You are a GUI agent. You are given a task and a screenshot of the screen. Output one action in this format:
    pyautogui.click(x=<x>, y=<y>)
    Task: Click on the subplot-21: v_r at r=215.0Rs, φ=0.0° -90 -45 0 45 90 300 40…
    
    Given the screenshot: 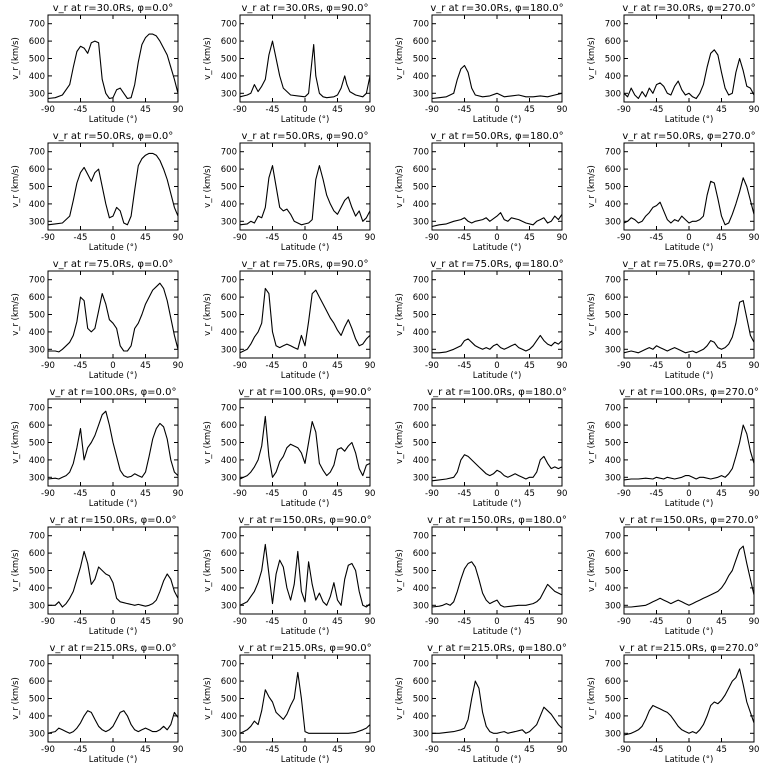 What is the action you would take?
    pyautogui.click(x=97, y=704)
    